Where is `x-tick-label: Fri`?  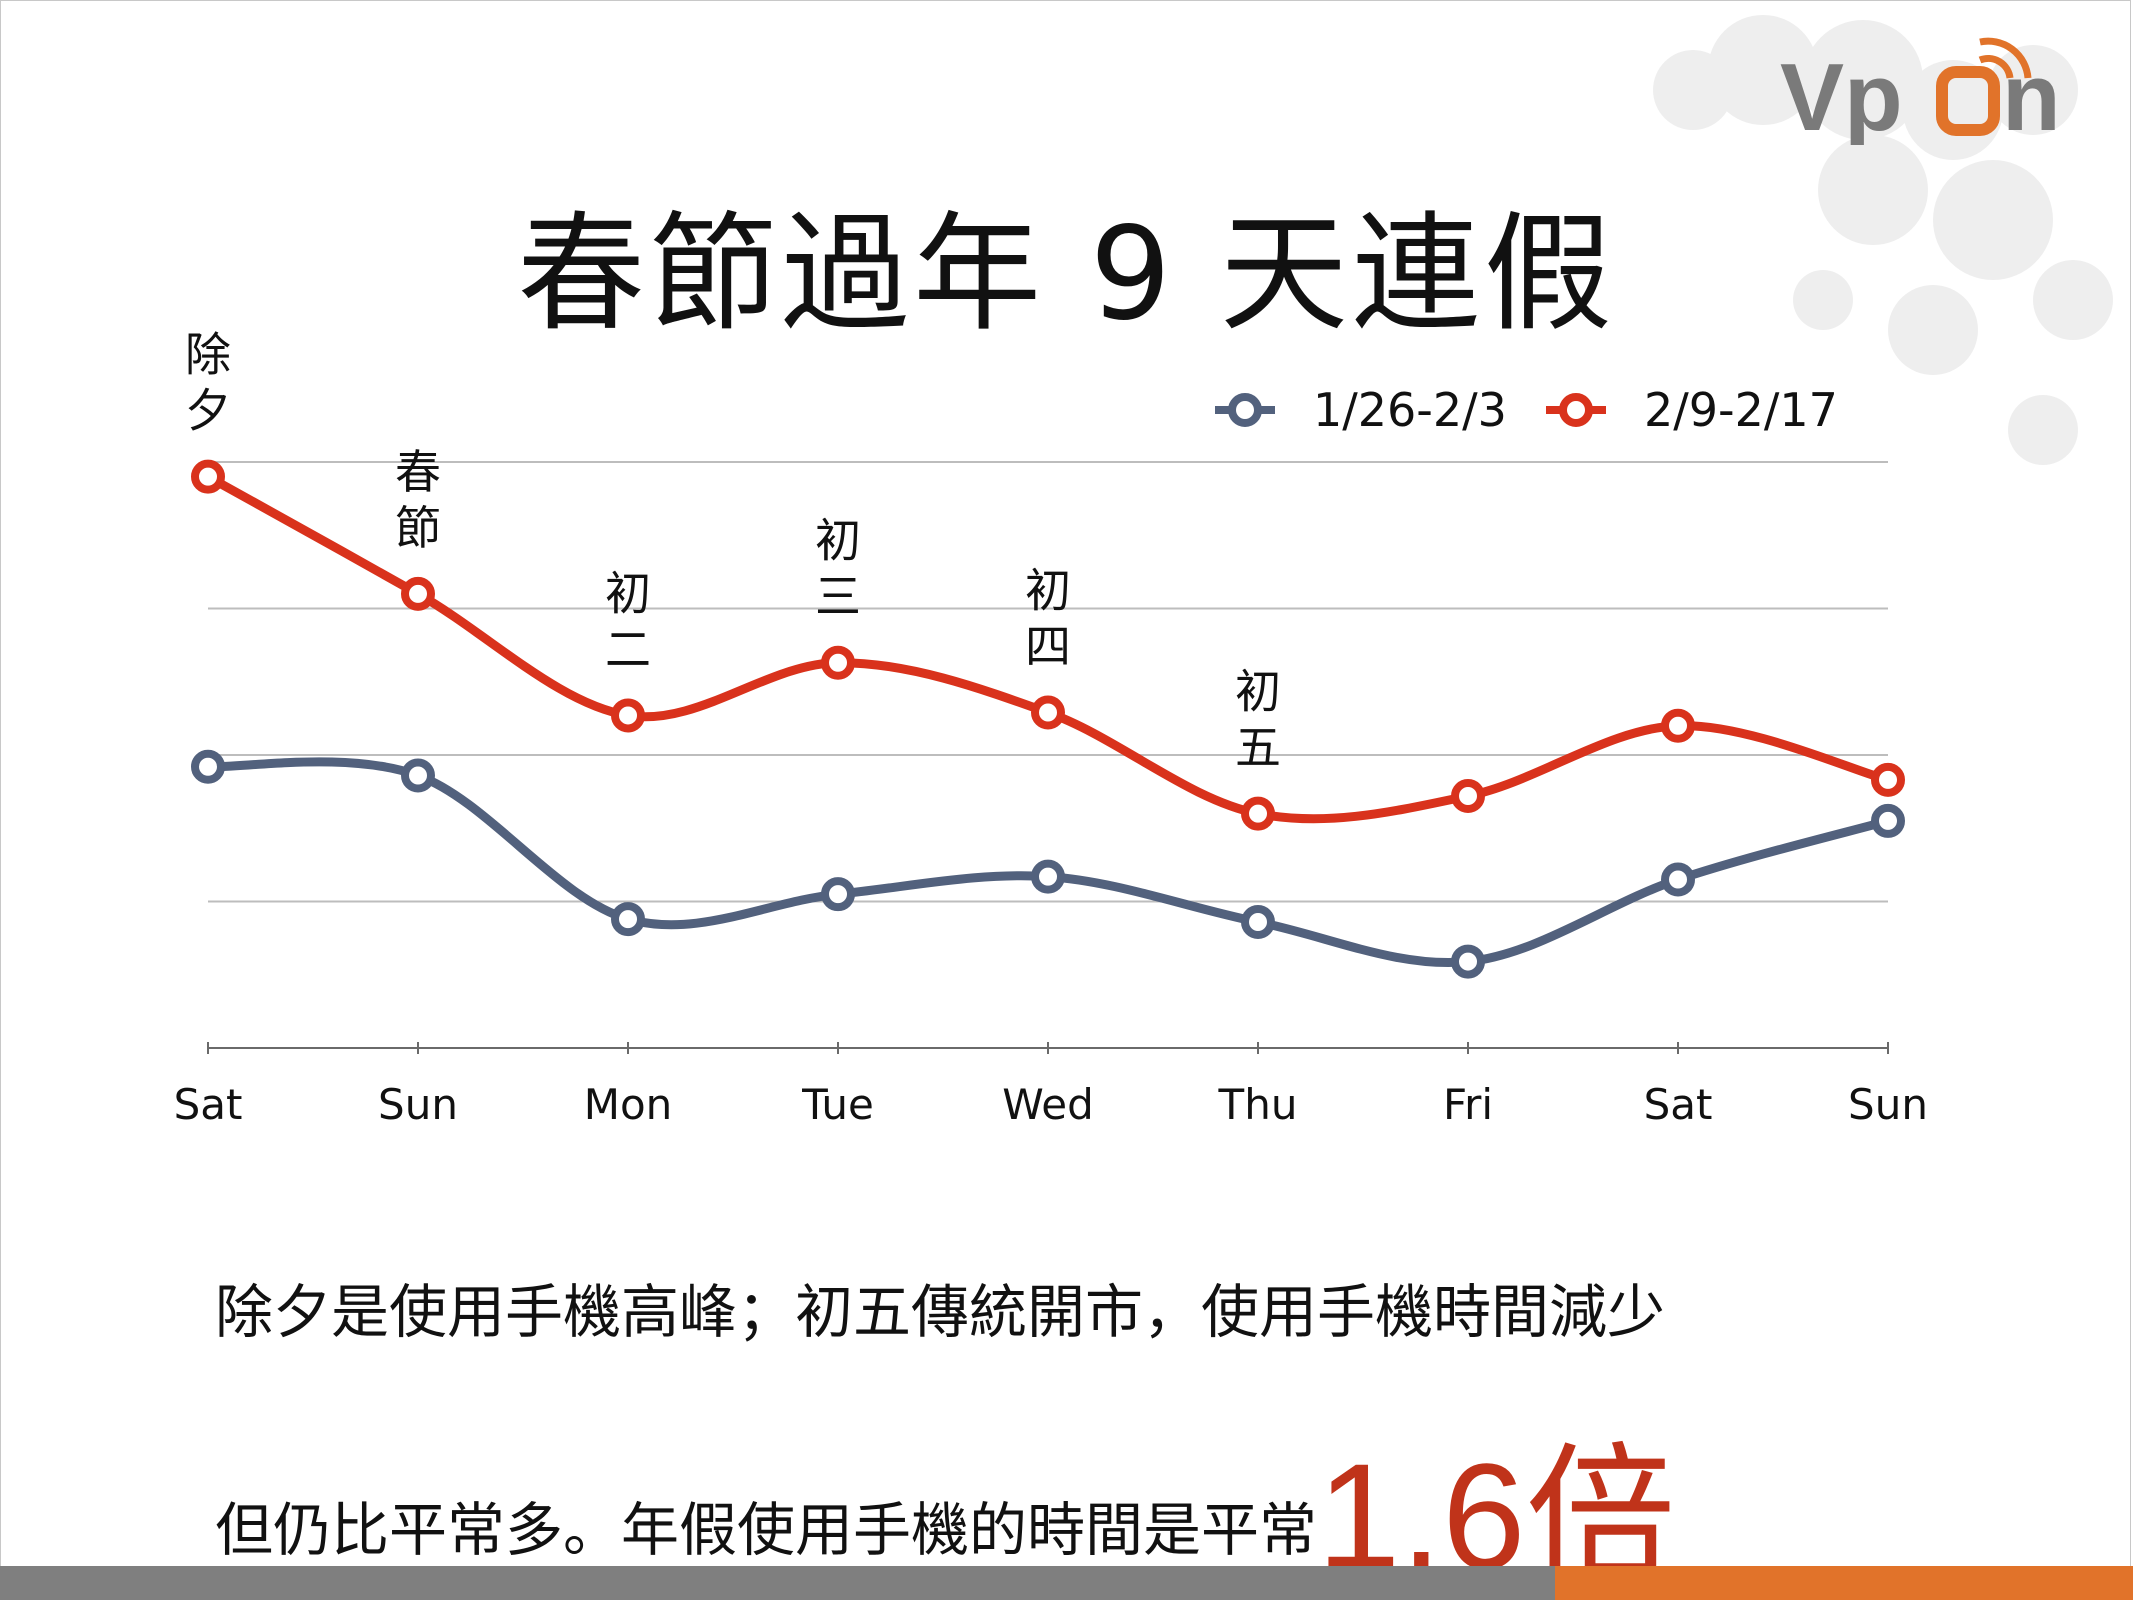 x-tick-label: Fri is located at coordinates (1468, 1104).